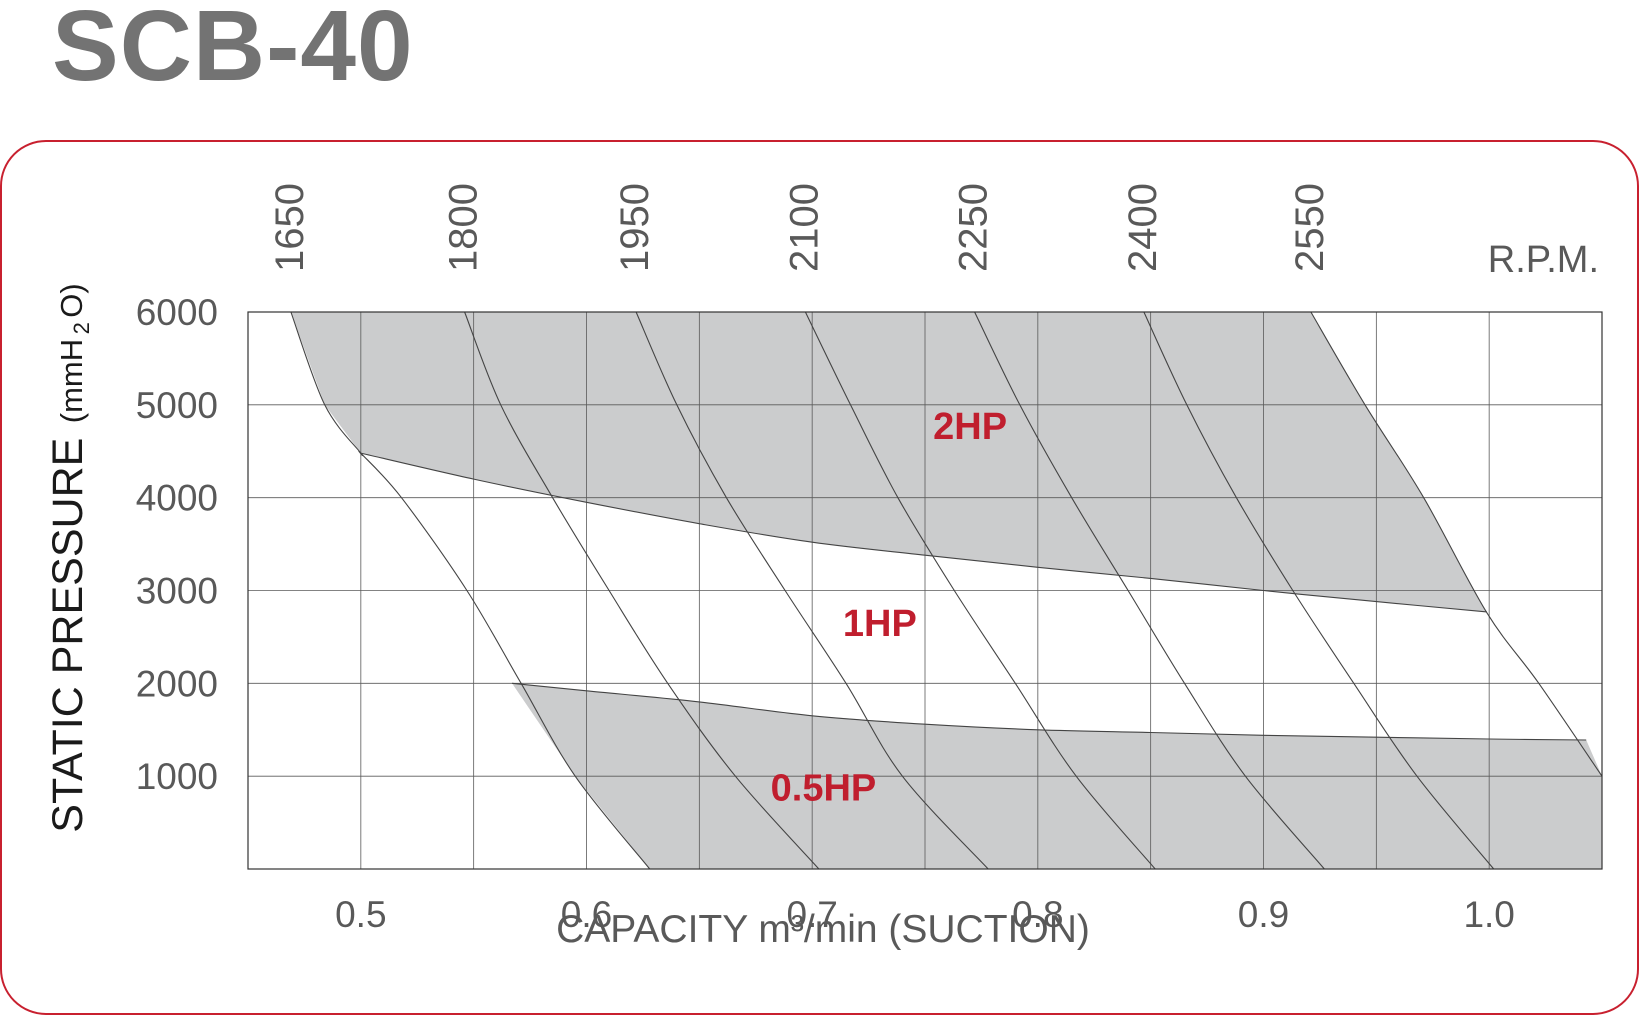 Image resolution: width=1641 pixels, height=1017 pixels. I want to click on x-tick-label: 0.7, so click(811, 914).